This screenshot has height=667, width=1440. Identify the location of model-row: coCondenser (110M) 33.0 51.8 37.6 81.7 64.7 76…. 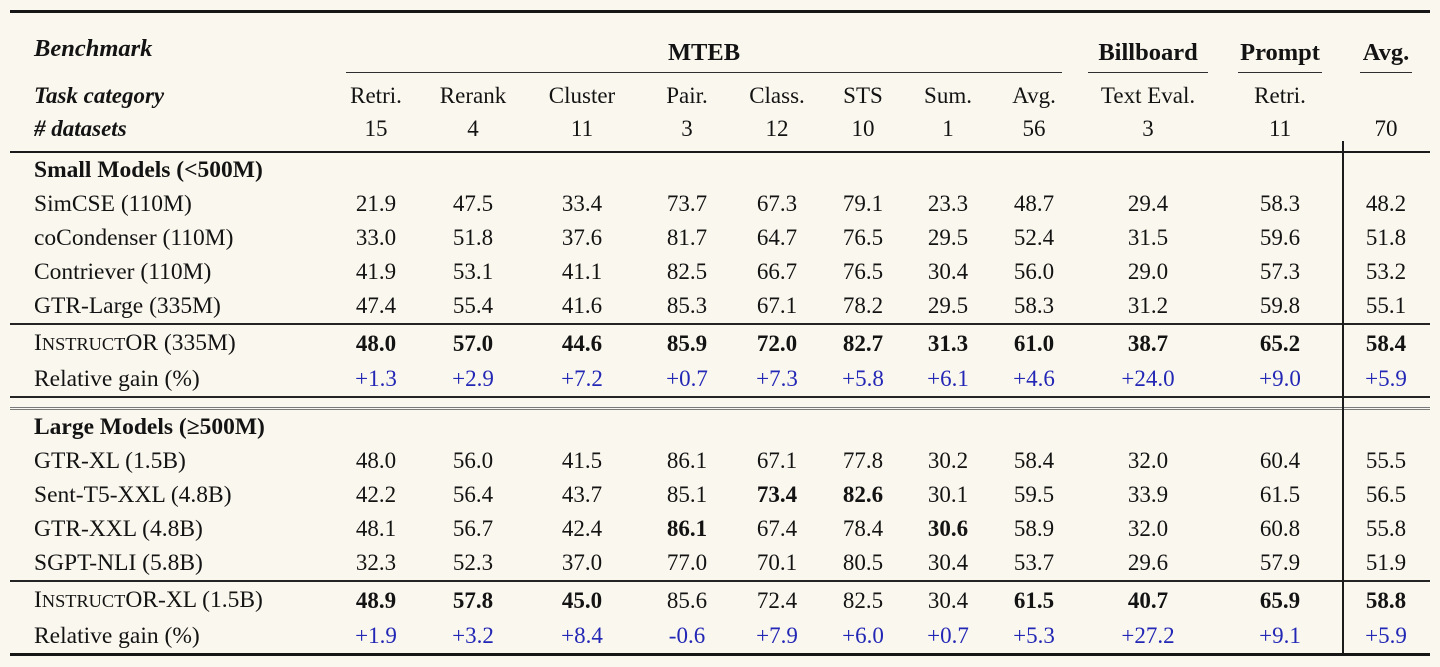
(720, 238).